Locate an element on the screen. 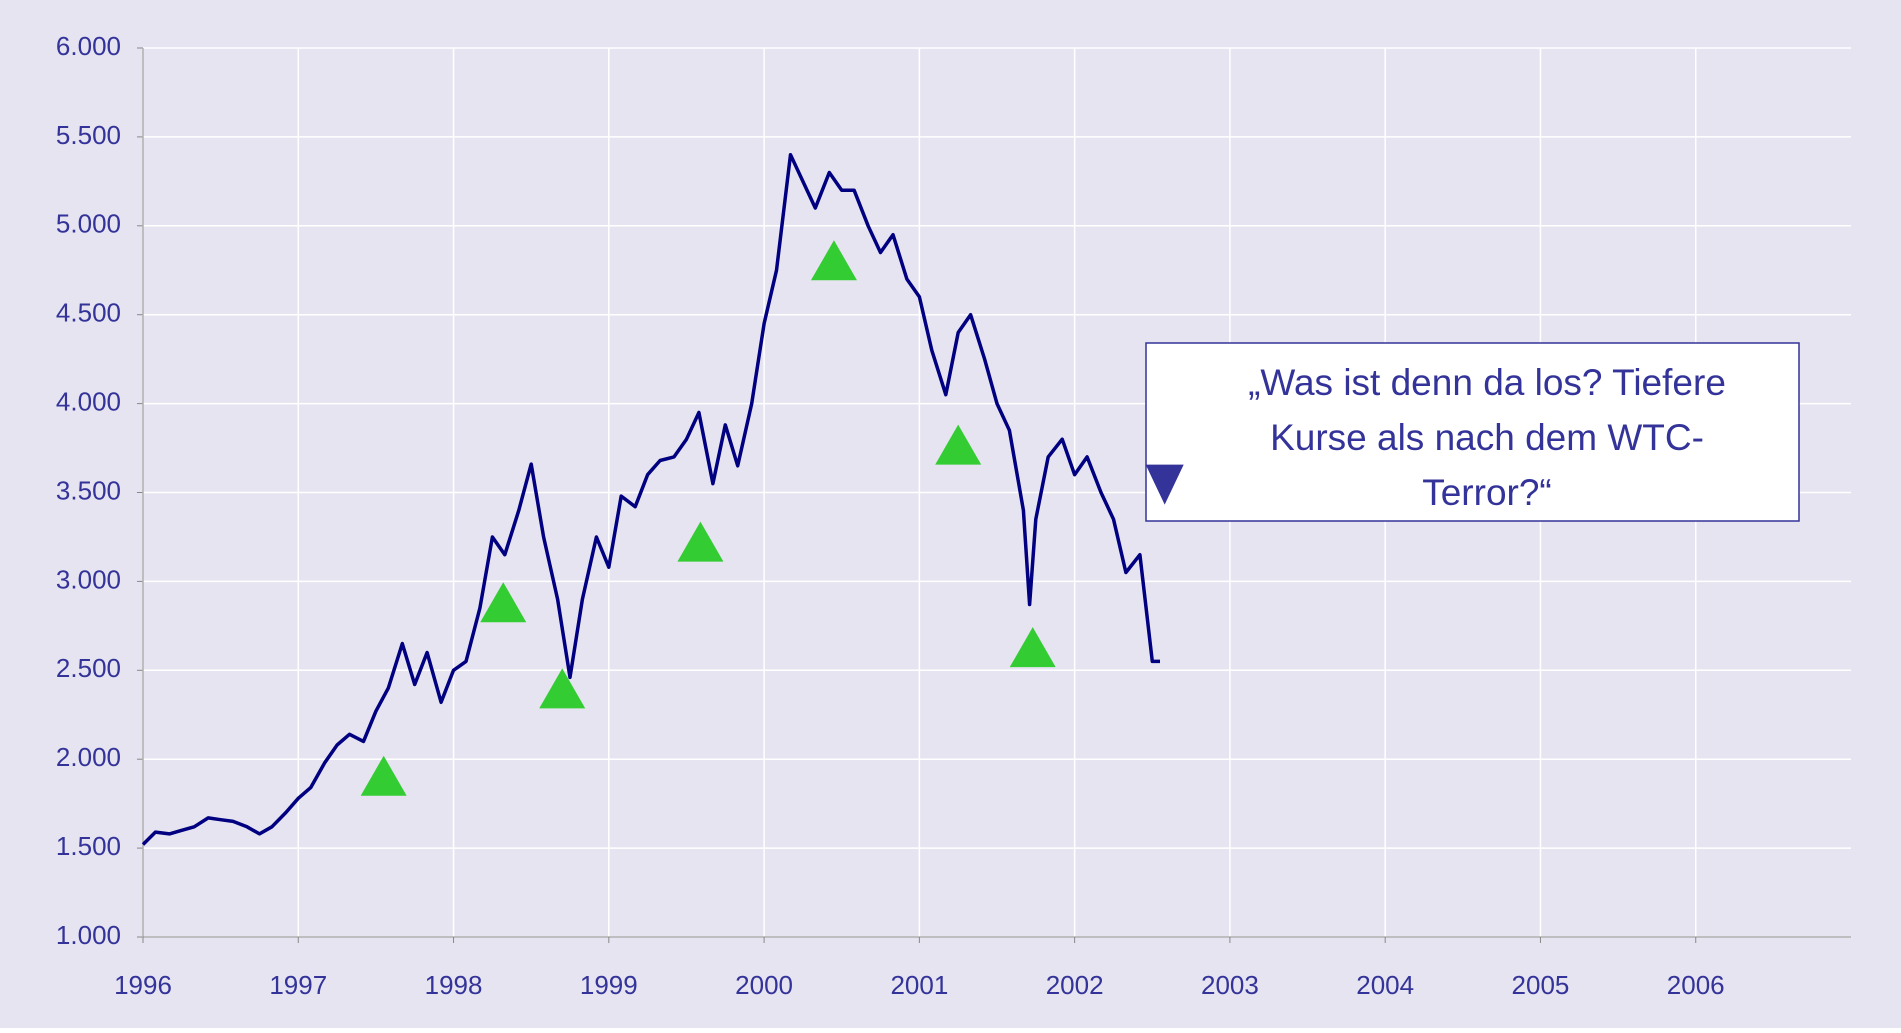  y-tick-label: 3.500 is located at coordinates (88, 490).